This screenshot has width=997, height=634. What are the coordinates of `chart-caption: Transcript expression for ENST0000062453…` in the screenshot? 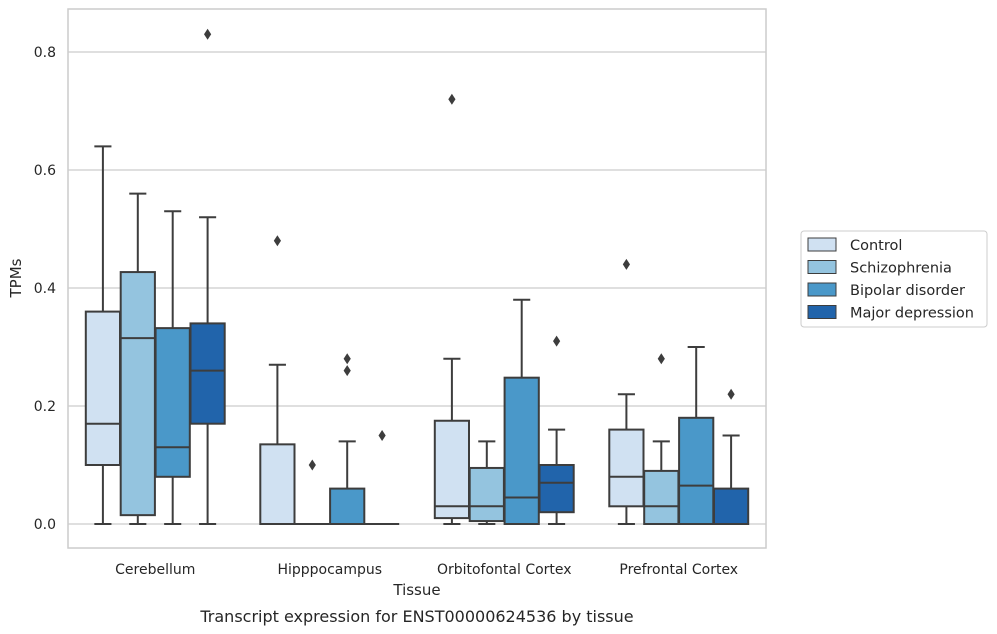 It's located at (416, 616).